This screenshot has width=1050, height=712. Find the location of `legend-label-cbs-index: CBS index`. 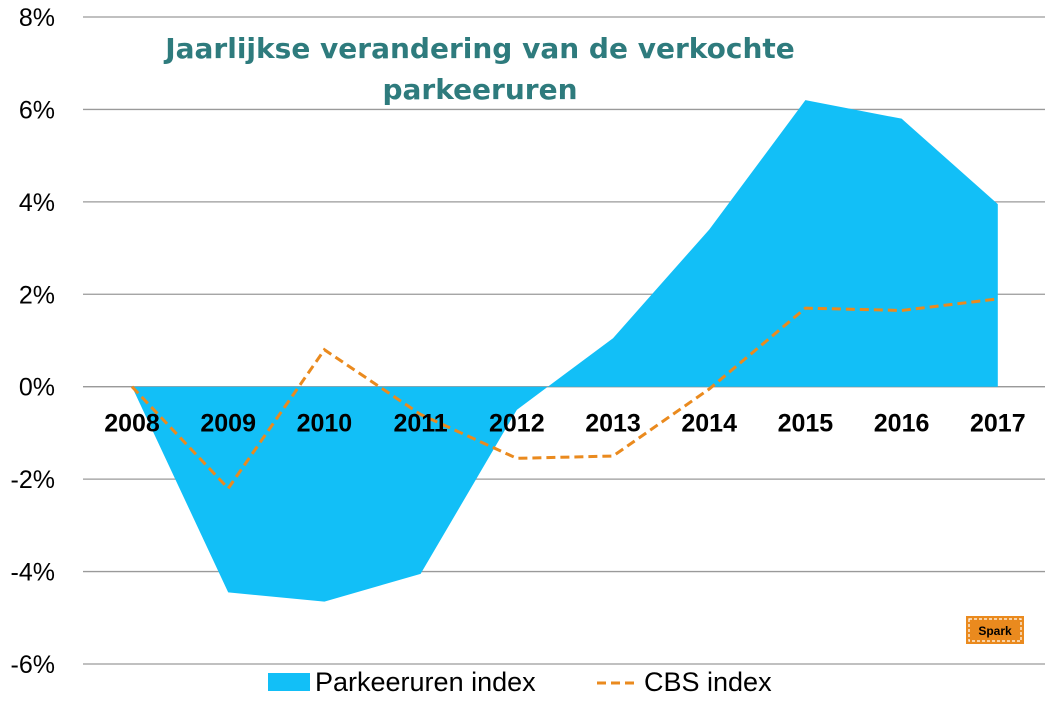

legend-label-cbs-index: CBS index is located at coordinates (708, 682).